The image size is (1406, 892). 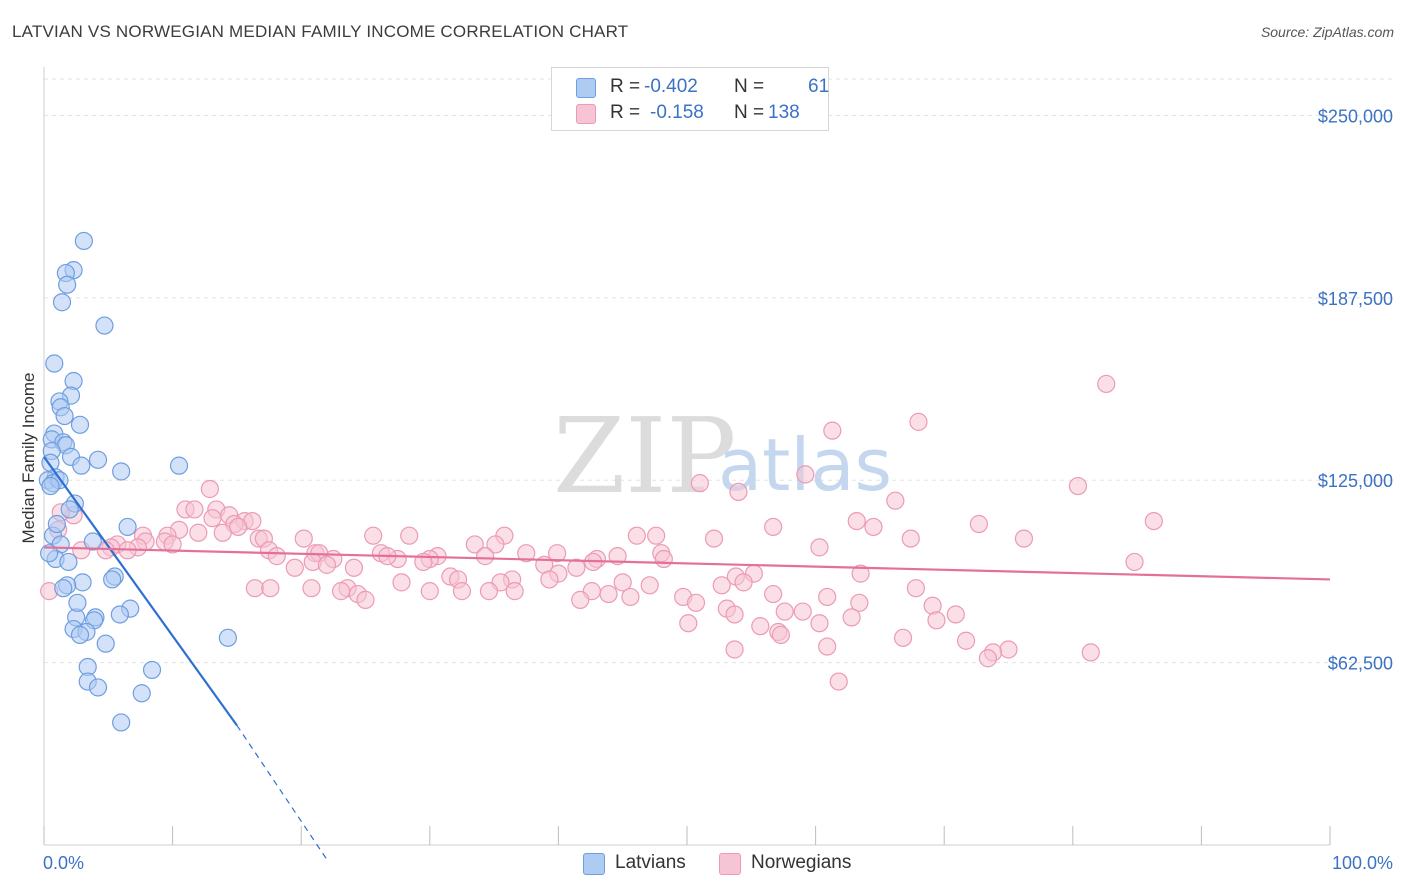 I want to click on watermark-zip: ZIP, so click(x=644, y=456).